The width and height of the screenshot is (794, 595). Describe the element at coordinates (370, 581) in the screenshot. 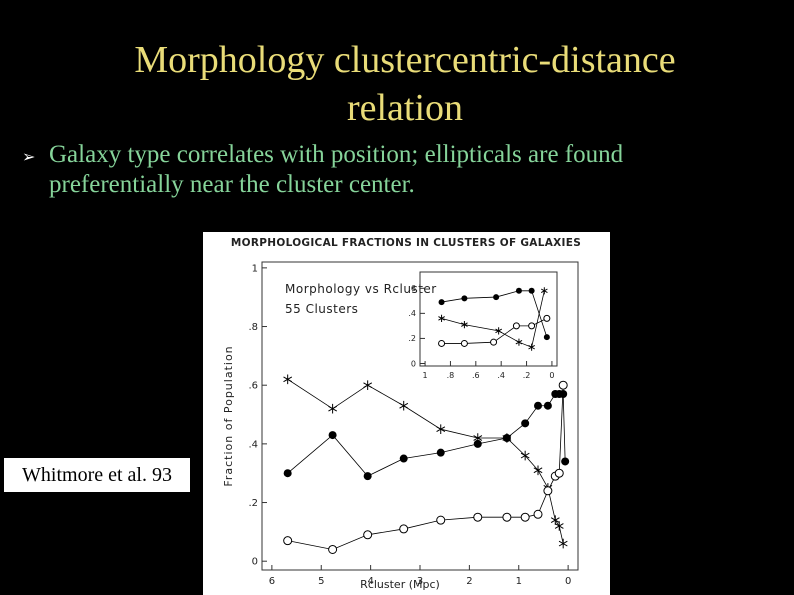

I see `x-tick-label: 4` at that location.